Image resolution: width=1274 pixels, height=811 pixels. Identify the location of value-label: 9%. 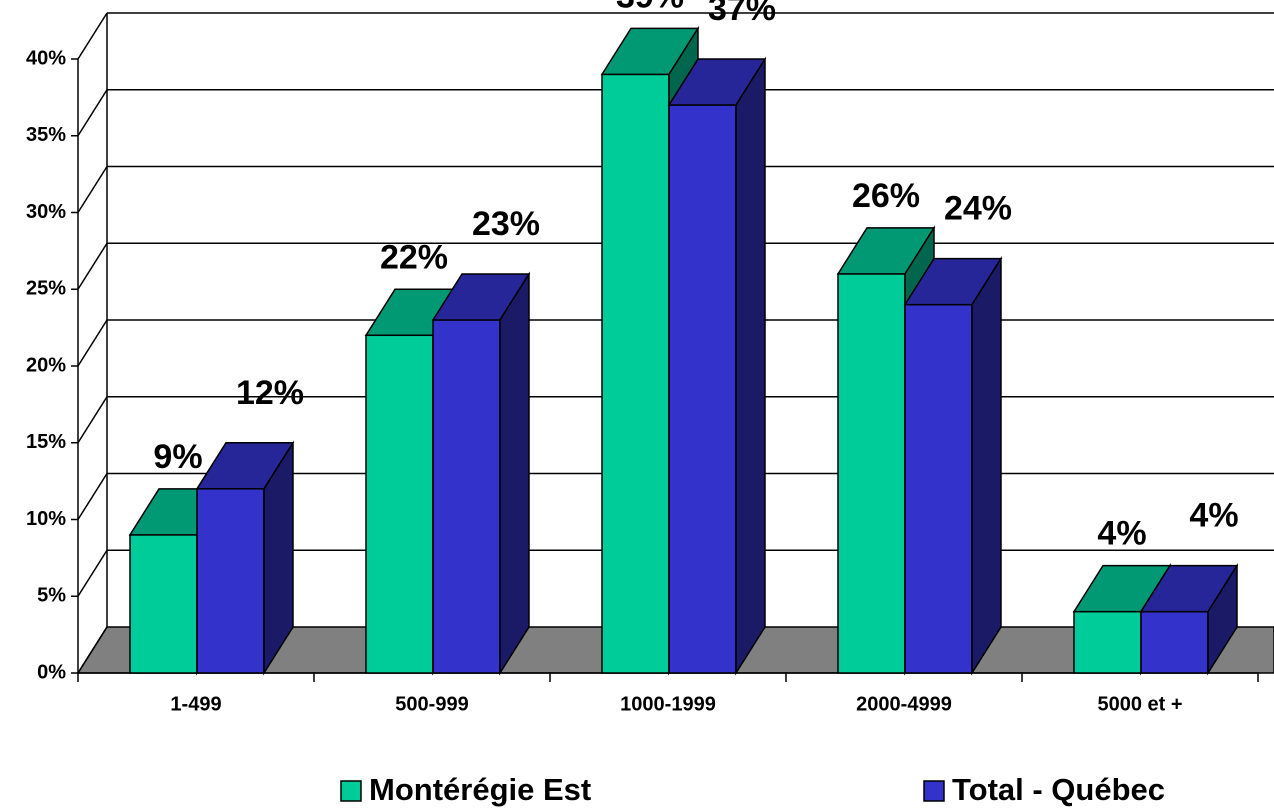
(177, 457).